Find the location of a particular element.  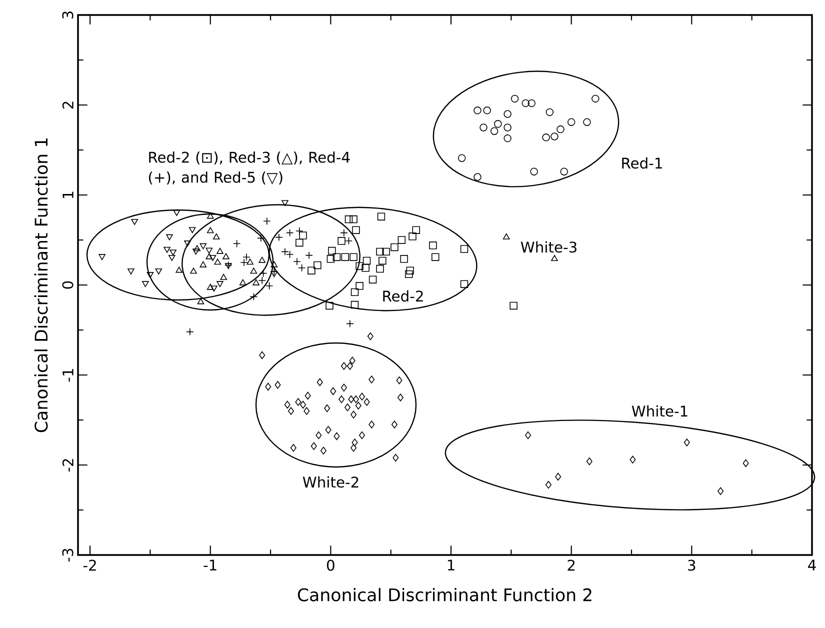

annotation: Red-2 (⊡), Red-3 (△), Red-4 (+), and Red-5 (▽) is located at coordinates (249, 168).